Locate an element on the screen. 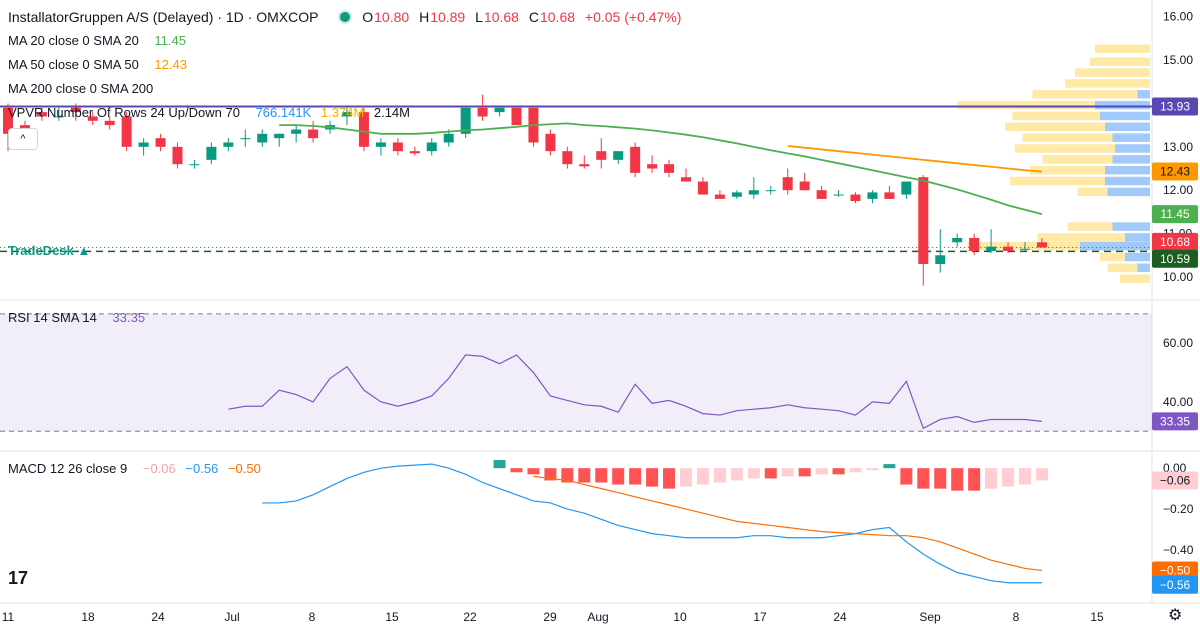 The image size is (1200, 630). ma50-line is located at coordinates (915, 159).